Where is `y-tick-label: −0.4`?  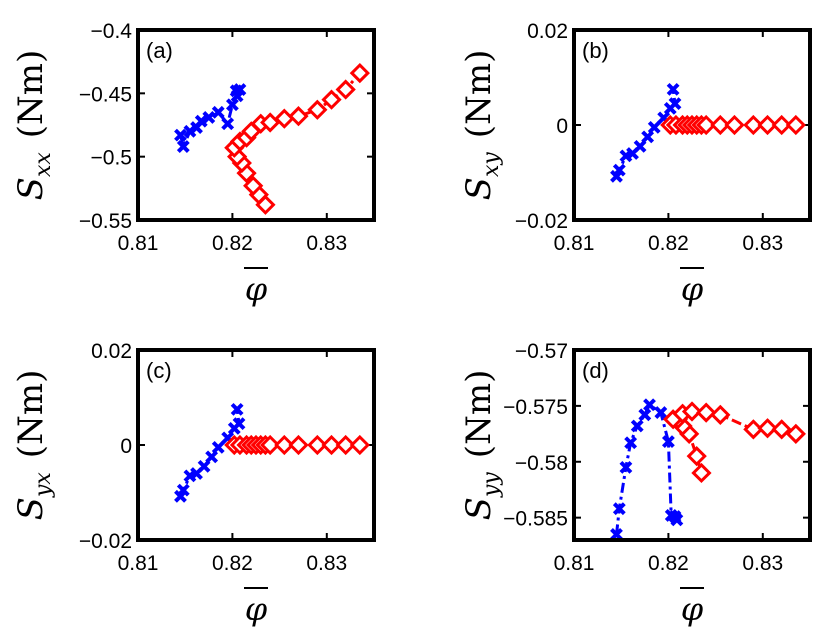
y-tick-label: −0.4 is located at coordinates (112, 31).